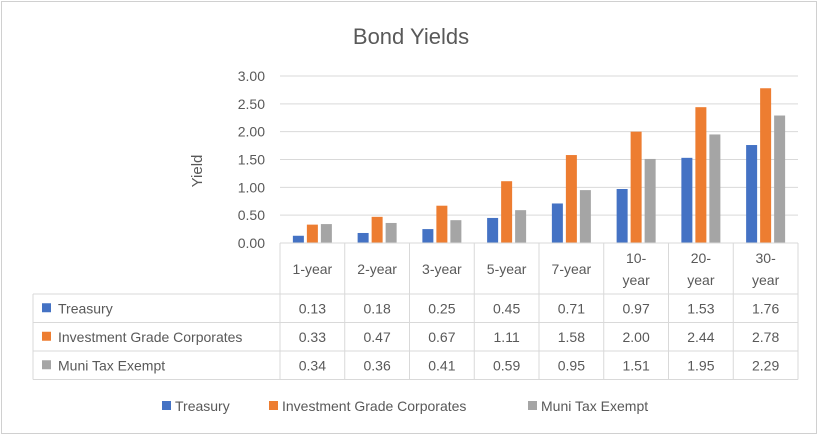 The height and width of the screenshot is (440, 820). What do you see at coordinates (441, 308) in the screenshot?
I see `data-cell: 0.25` at bounding box center [441, 308].